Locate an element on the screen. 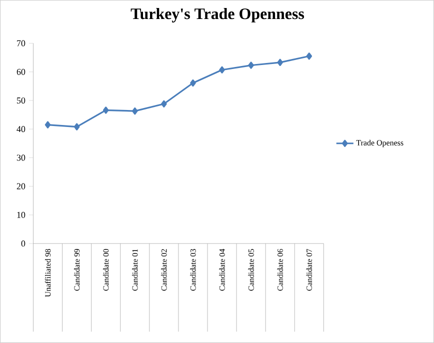 This screenshot has height=343, width=434. y-tick-label: 0 is located at coordinates (23, 243).